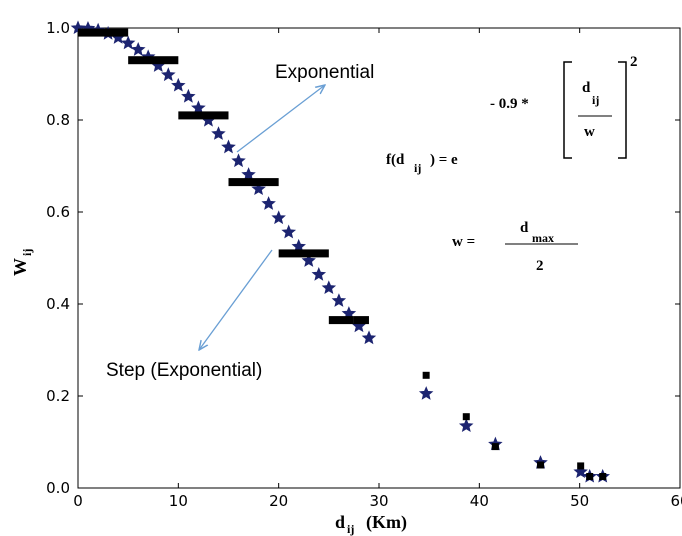 The height and width of the screenshot is (536, 682). What do you see at coordinates (27, 252) in the screenshot?
I see `y-axis-label: ij` at bounding box center [27, 252].